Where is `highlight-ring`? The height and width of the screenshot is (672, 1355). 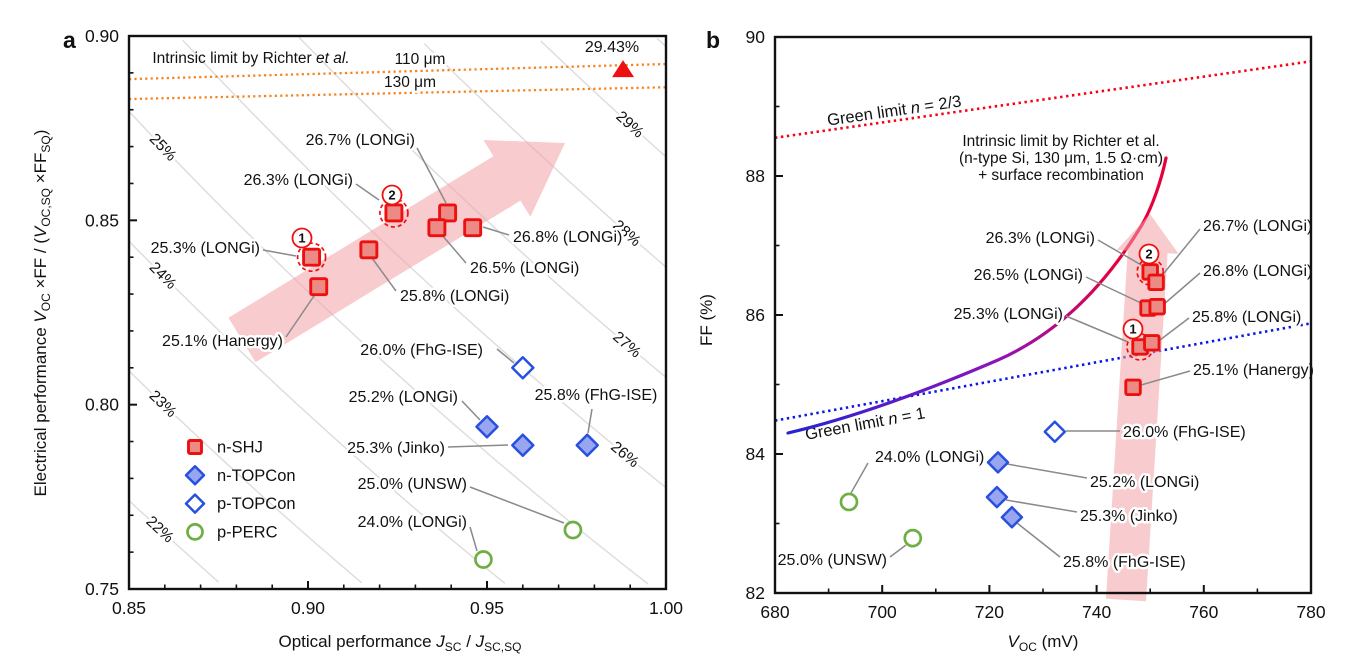 highlight-ring is located at coordinates (311, 257).